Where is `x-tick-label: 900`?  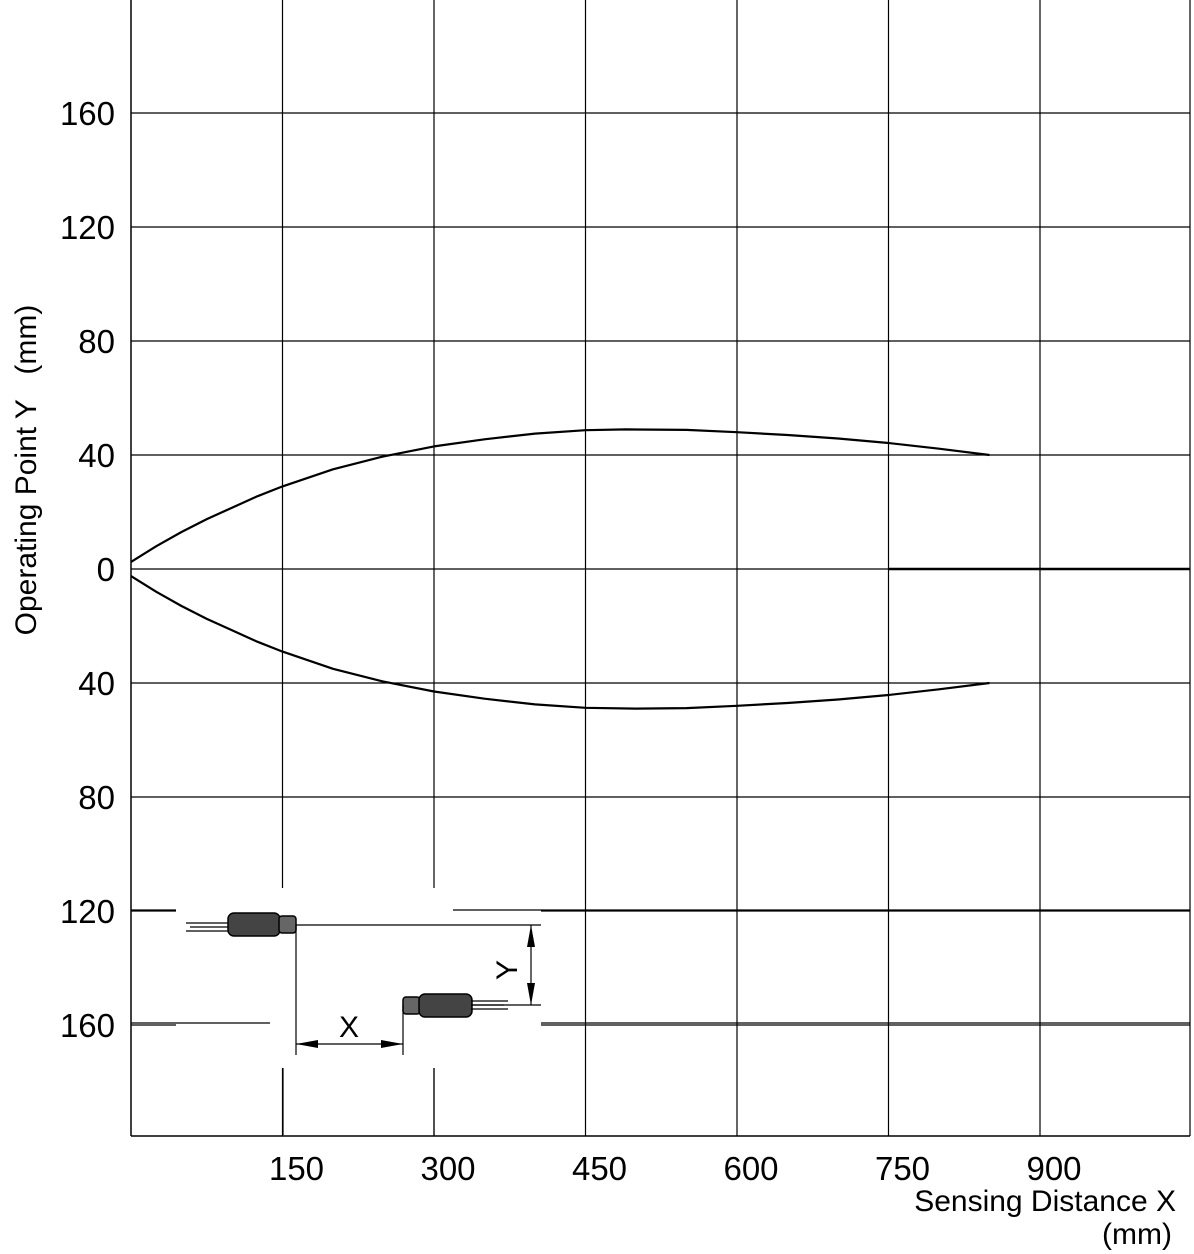 x-tick-label: 900 is located at coordinates (1053, 1168).